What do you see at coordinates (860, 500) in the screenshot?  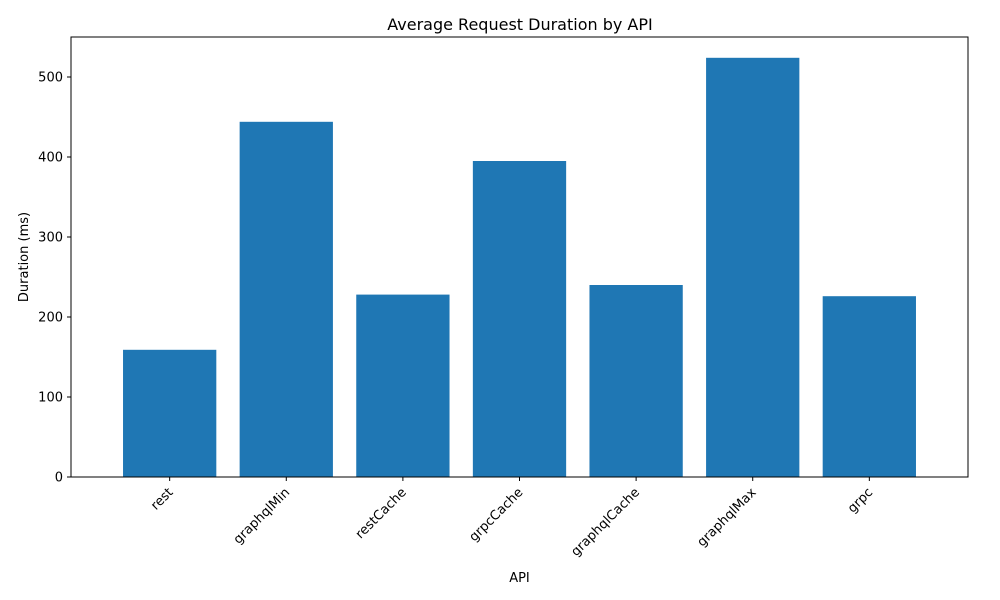 I see `x-tick-label: grpc` at bounding box center [860, 500].